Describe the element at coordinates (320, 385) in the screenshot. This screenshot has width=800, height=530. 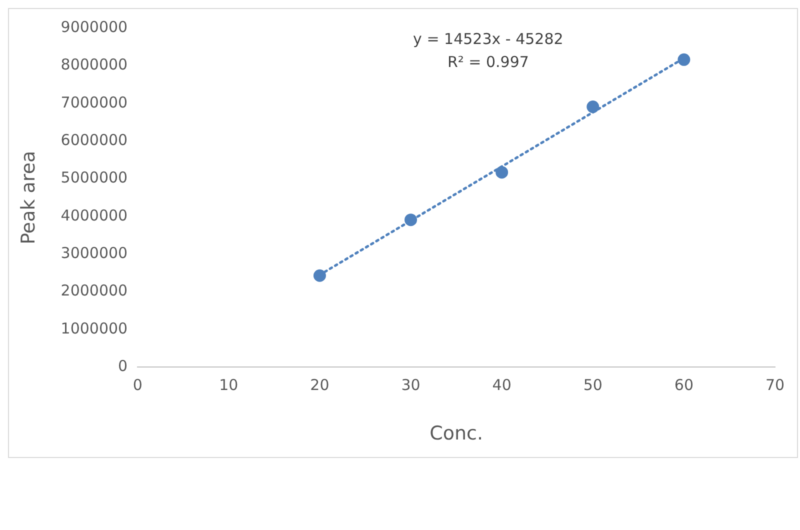
I see `x-tick-label: 20` at that location.